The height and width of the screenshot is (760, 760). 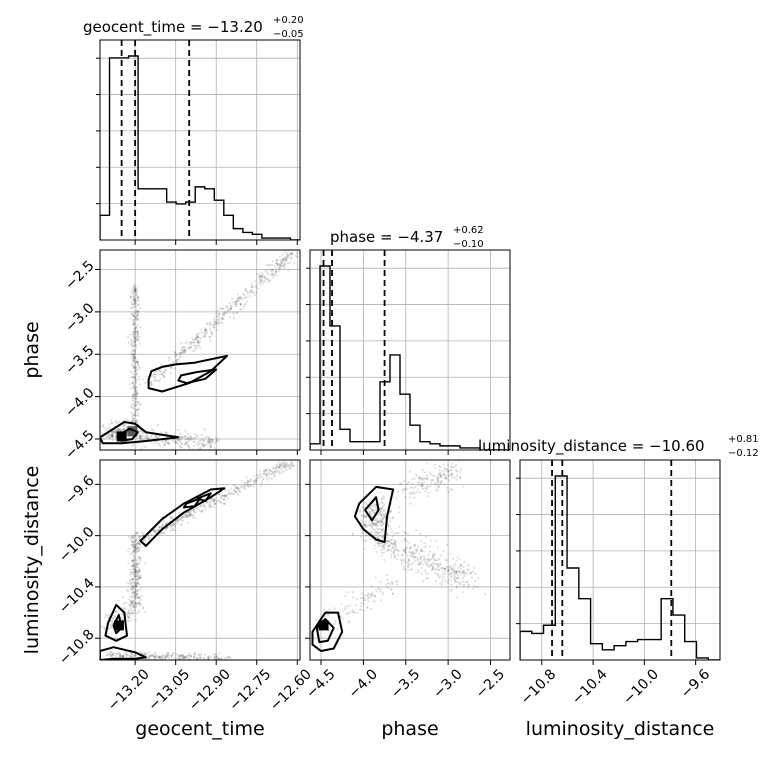 What do you see at coordinates (200, 560) in the screenshot?
I see `panel-frame` at bounding box center [200, 560].